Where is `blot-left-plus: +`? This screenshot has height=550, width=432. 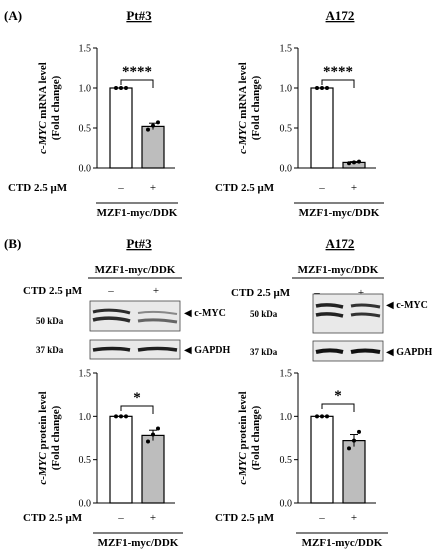 blot-left-plus: + is located at coordinates (156, 291).